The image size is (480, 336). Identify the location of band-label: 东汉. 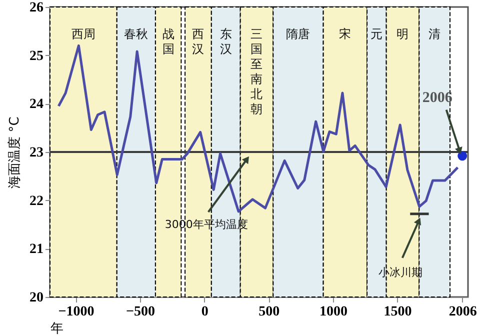
(226, 41).